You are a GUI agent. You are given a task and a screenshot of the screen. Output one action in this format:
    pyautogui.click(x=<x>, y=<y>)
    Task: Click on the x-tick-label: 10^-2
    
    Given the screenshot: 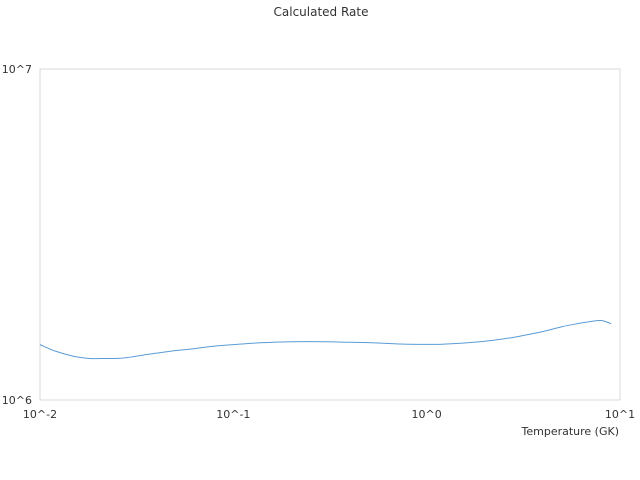 What is the action you would take?
    pyautogui.click(x=40, y=414)
    